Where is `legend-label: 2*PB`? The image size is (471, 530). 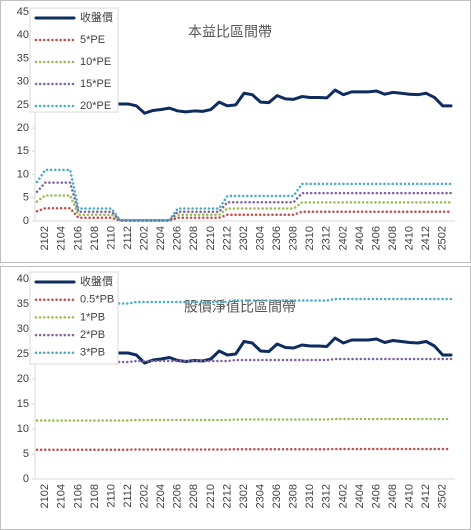
legend-label: 2*PB is located at coordinates (92, 335).